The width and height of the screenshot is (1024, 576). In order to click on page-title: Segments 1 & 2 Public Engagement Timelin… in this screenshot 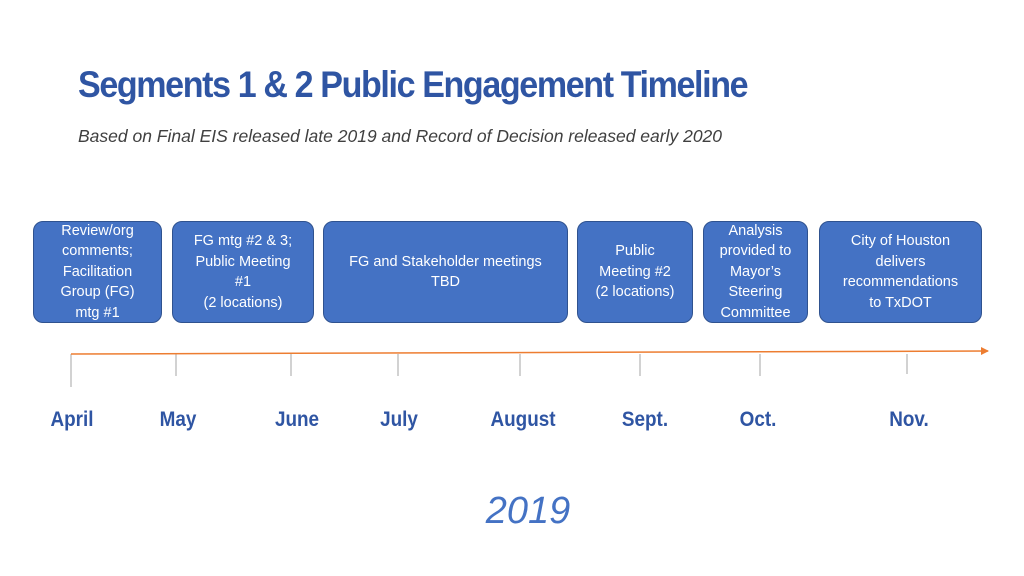, I will do `click(413, 84)`.